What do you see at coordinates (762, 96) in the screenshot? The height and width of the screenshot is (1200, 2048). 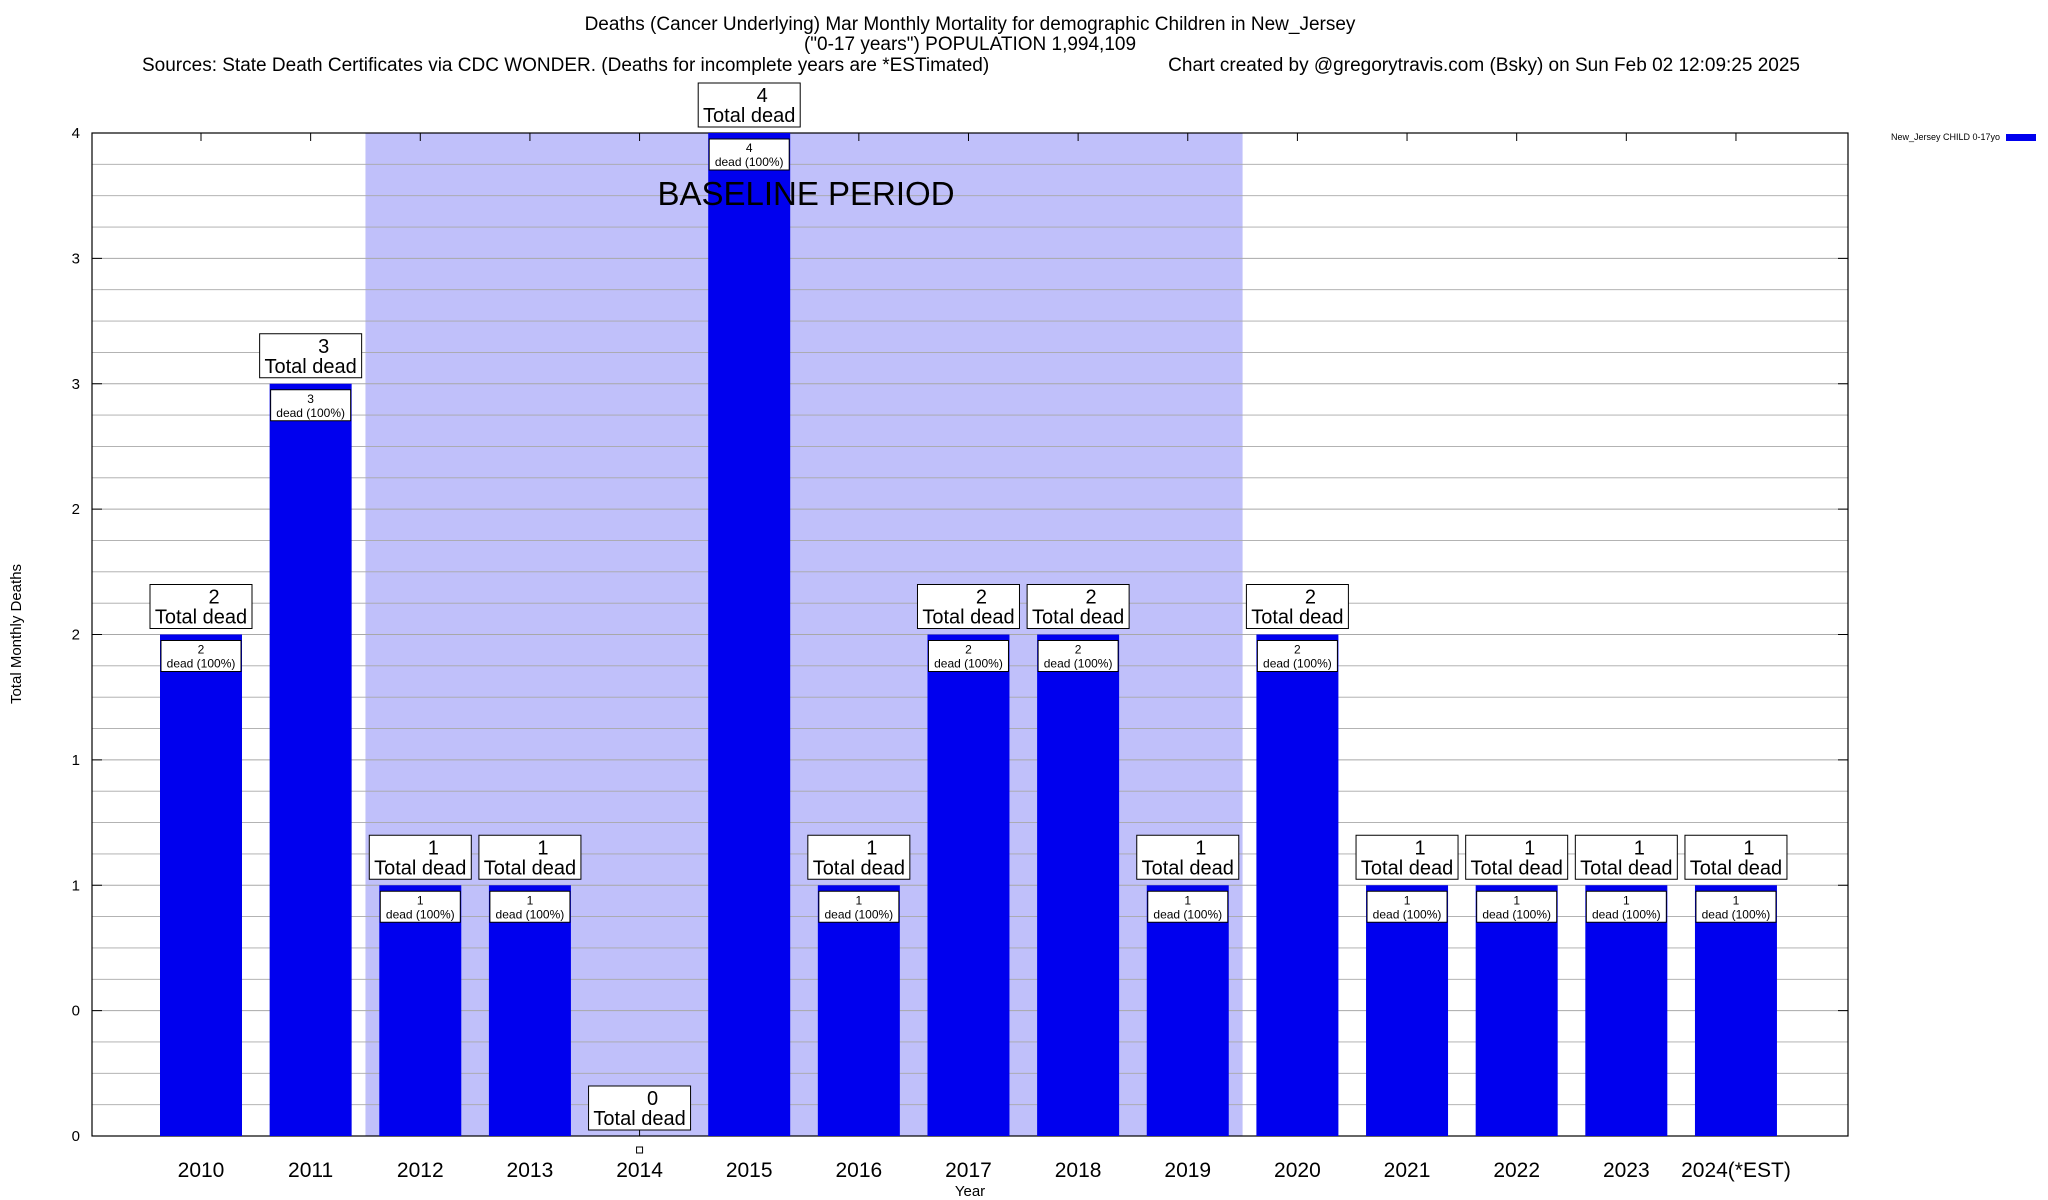 I see `total-value-label: 4` at bounding box center [762, 96].